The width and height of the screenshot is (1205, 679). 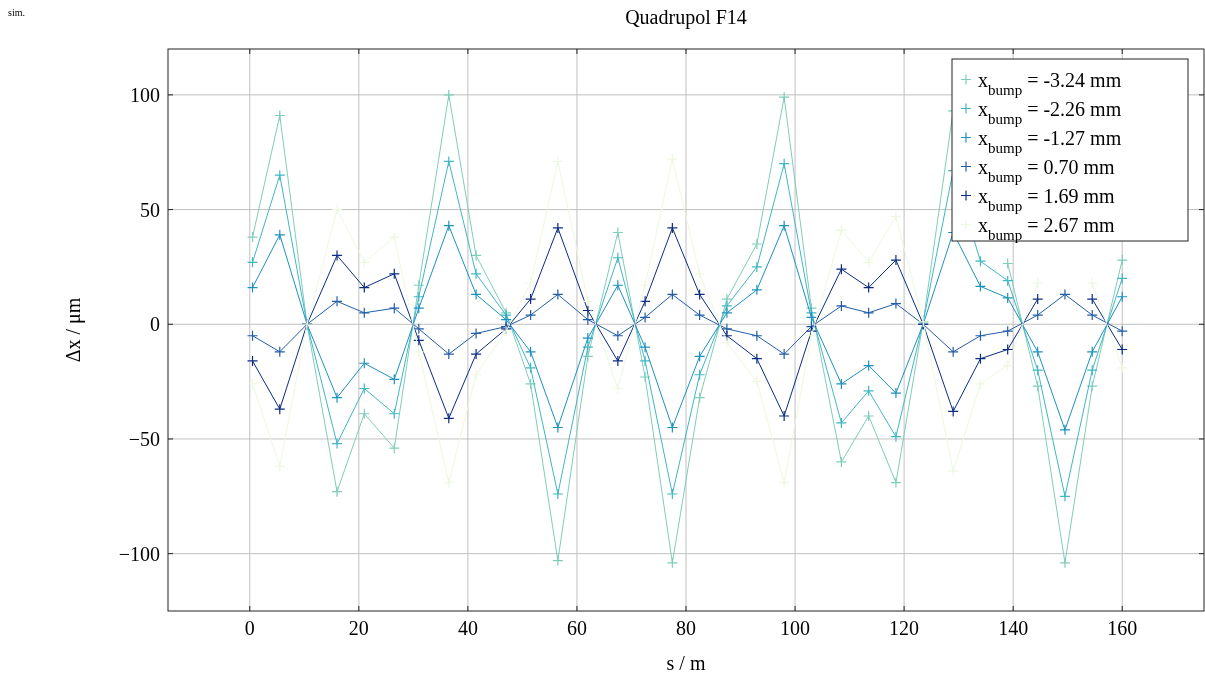 What do you see at coordinates (1050, 112) in the screenshot?
I see `legend-label: x$_{bump}$ = -2.26 mm` at bounding box center [1050, 112].